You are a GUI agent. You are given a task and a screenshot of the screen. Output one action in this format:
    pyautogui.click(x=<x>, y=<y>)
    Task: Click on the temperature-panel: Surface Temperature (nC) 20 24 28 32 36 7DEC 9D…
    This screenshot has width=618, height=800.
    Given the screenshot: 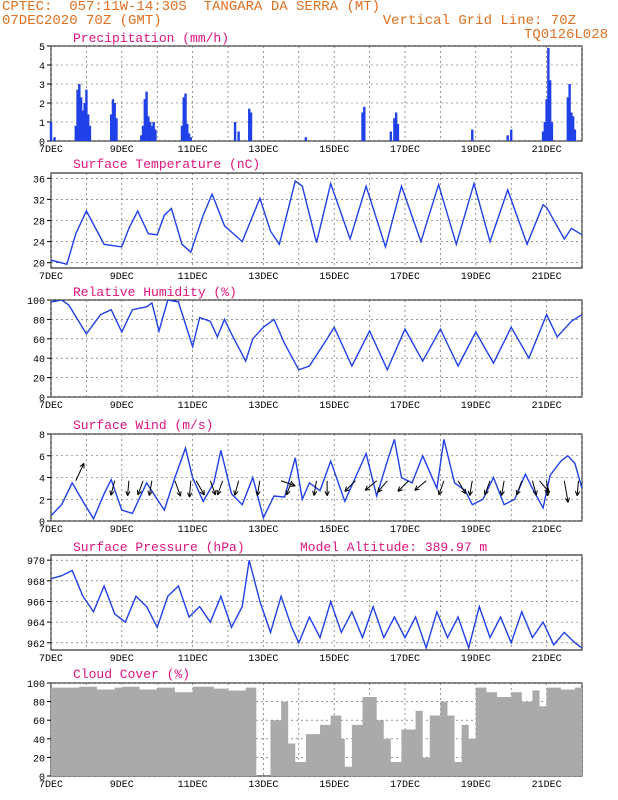 What is the action you would take?
    pyautogui.click(x=308, y=220)
    